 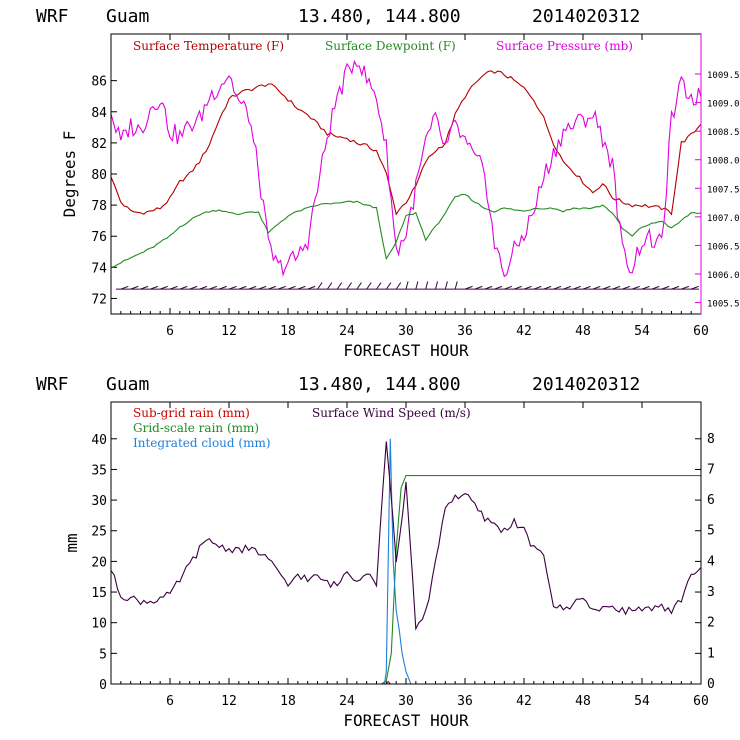 I want to click on y2-tick-label: 3, so click(x=711, y=592).